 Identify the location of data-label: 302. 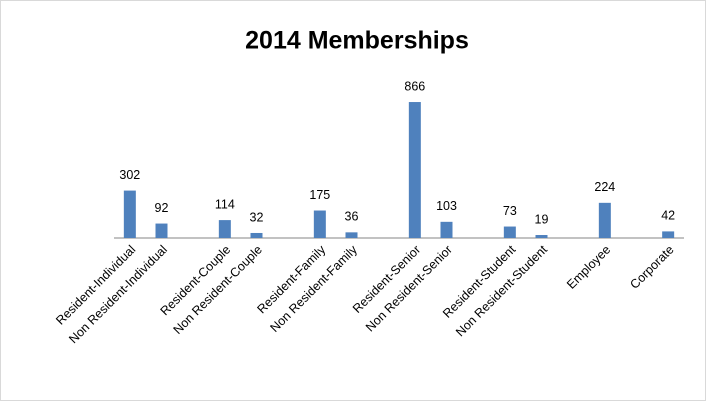
(129, 175).